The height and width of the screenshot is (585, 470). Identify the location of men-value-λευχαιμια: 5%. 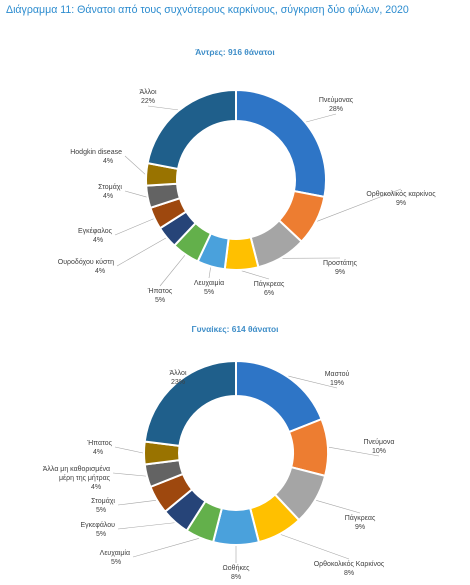
(209, 292).